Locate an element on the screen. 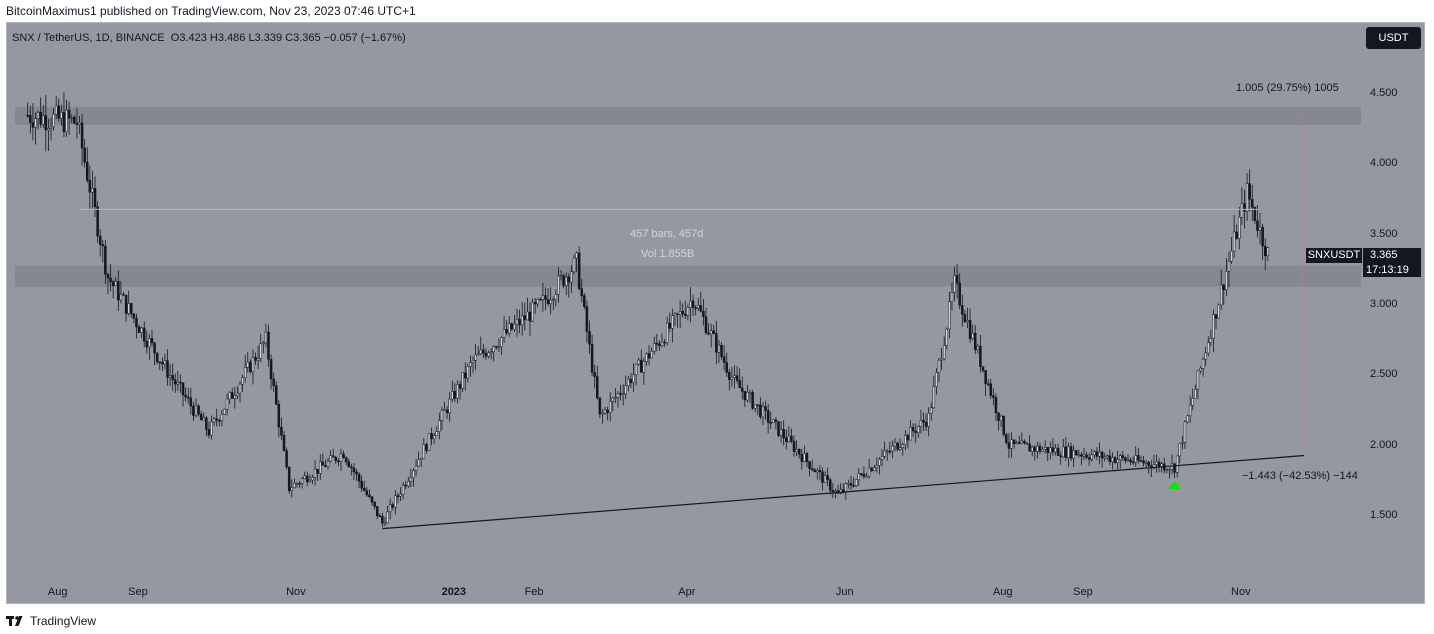 The height and width of the screenshot is (634, 1434). symbol-title: SNX / TetherUS, 1D, BINANCE is located at coordinates (88, 38).